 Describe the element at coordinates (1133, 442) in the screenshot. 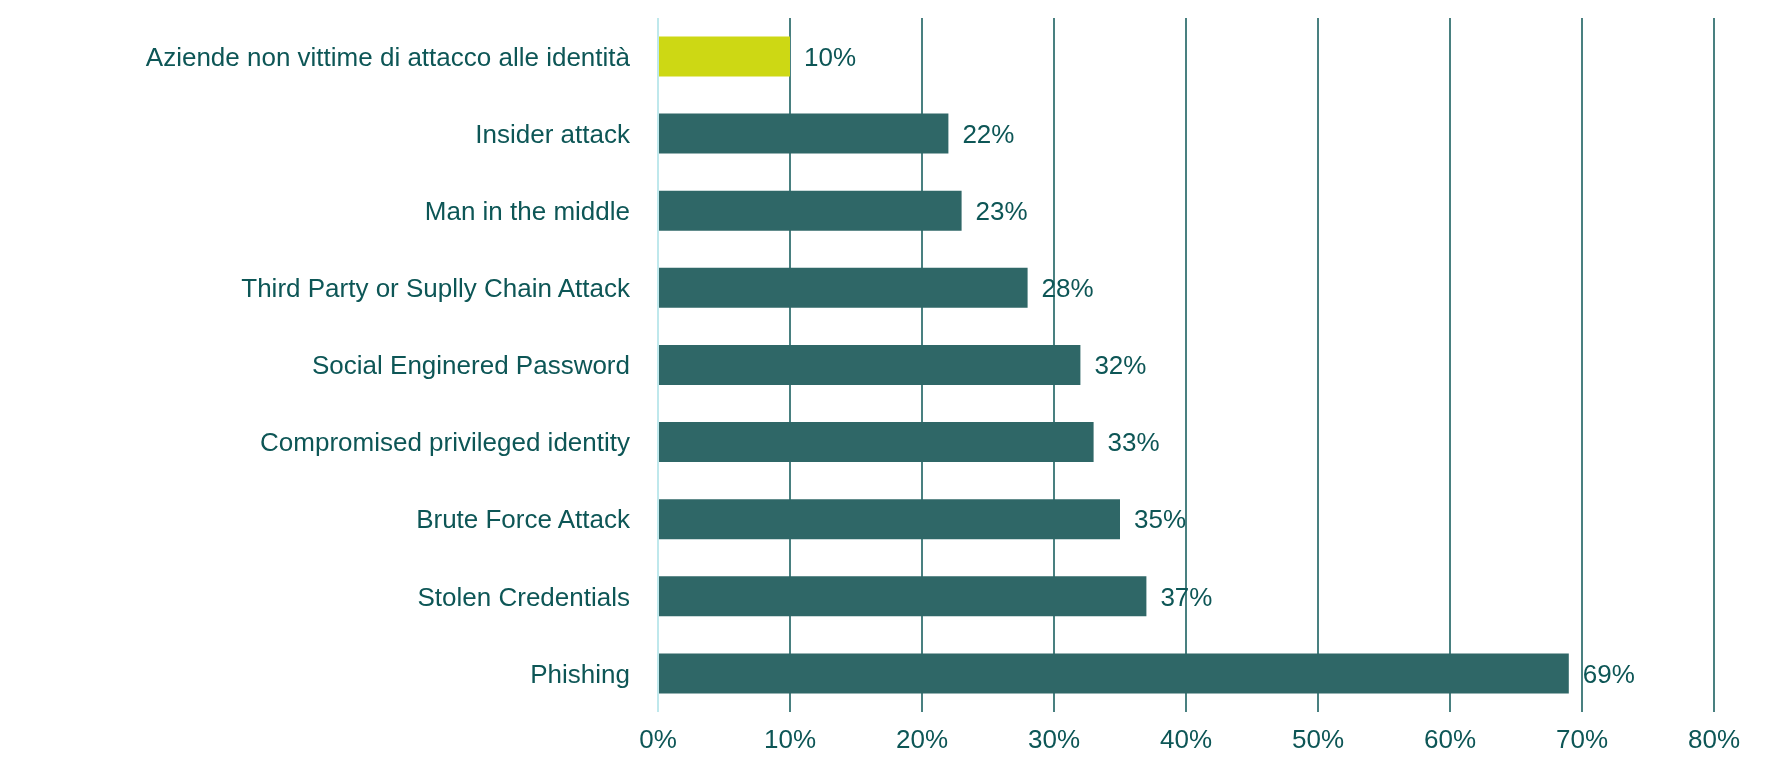

I see `data-label: 33%` at that location.